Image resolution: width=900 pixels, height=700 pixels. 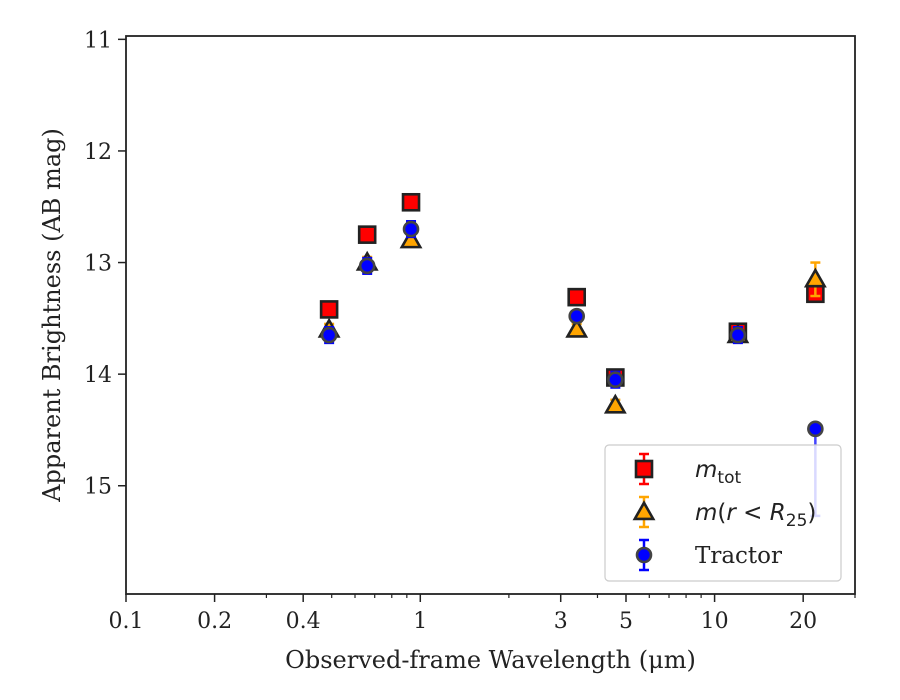 I want to click on x-axis-label: Observed-frame Wavelength (μm), so click(x=490, y=660).